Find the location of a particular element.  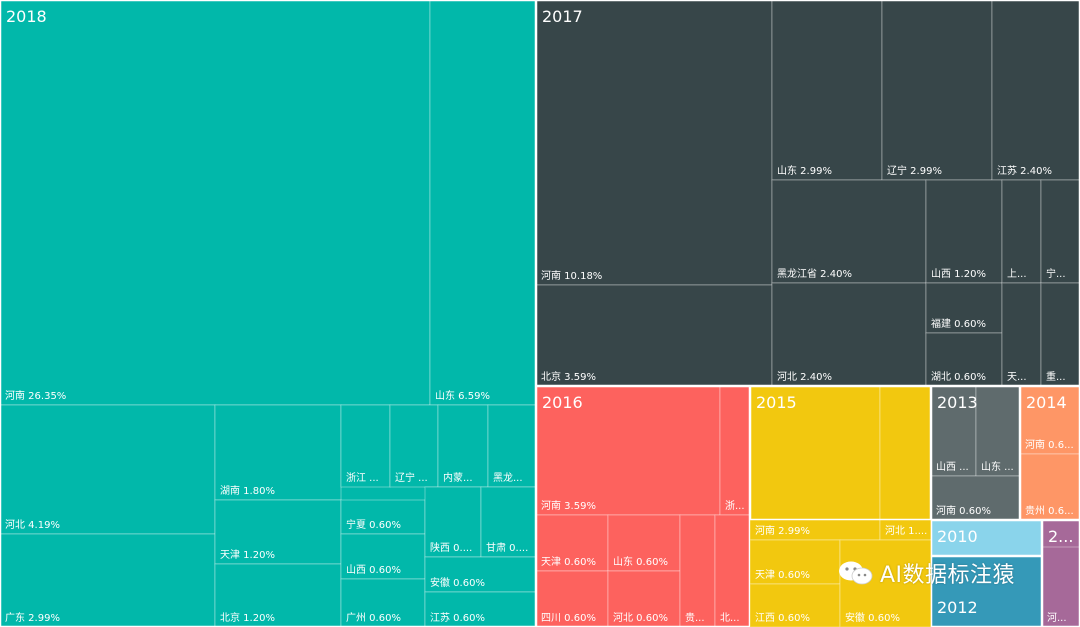

cell-label: 天津 1.20% is located at coordinates (247, 555).